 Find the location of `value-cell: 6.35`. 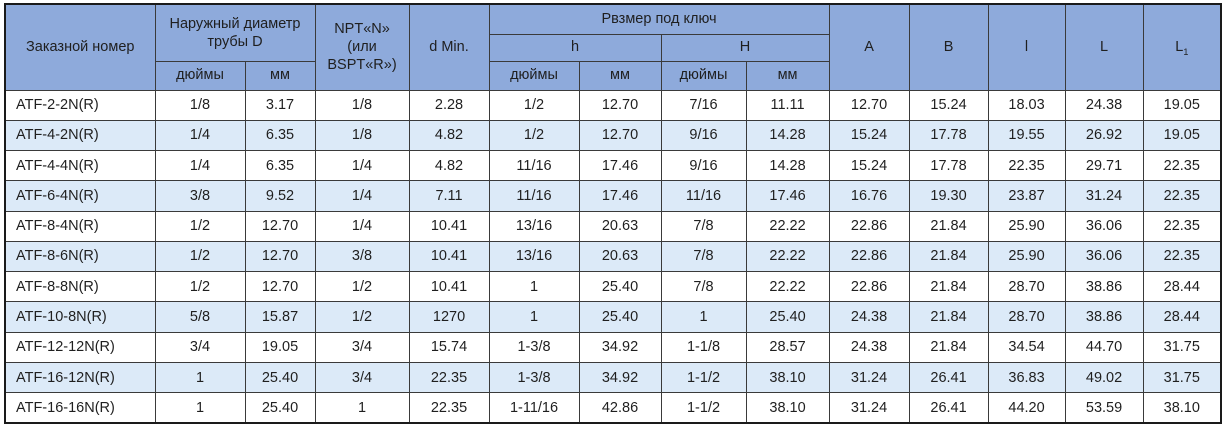

value-cell: 6.35 is located at coordinates (280, 166).